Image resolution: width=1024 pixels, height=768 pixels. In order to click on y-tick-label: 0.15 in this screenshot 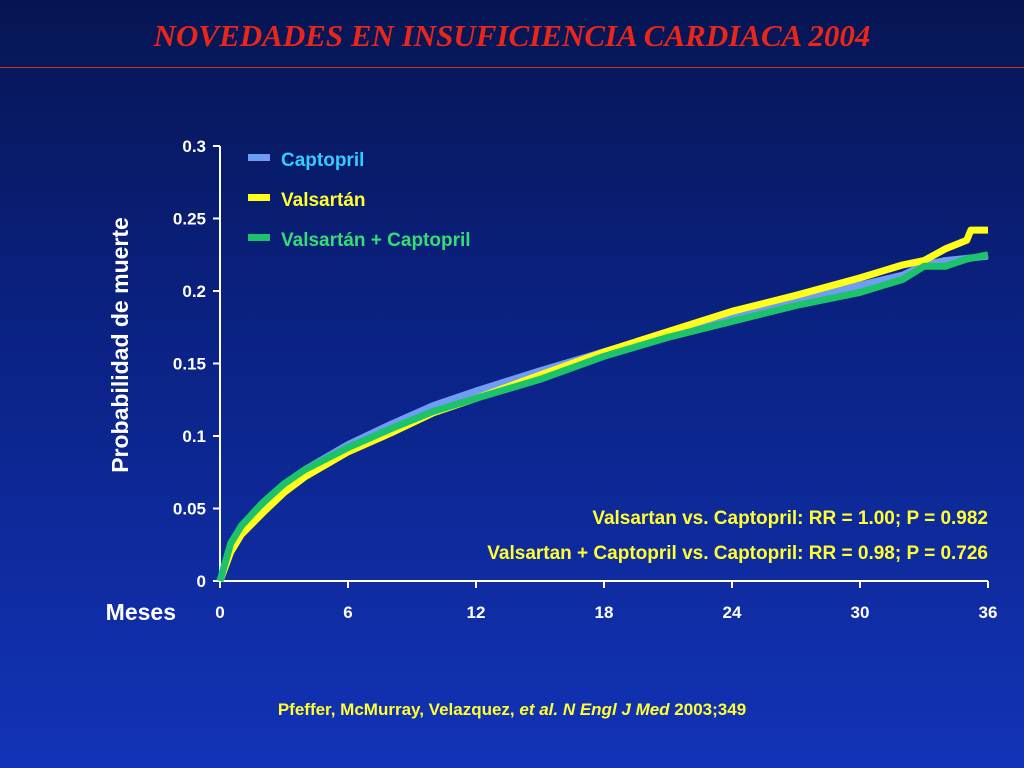, I will do `click(189, 364)`.